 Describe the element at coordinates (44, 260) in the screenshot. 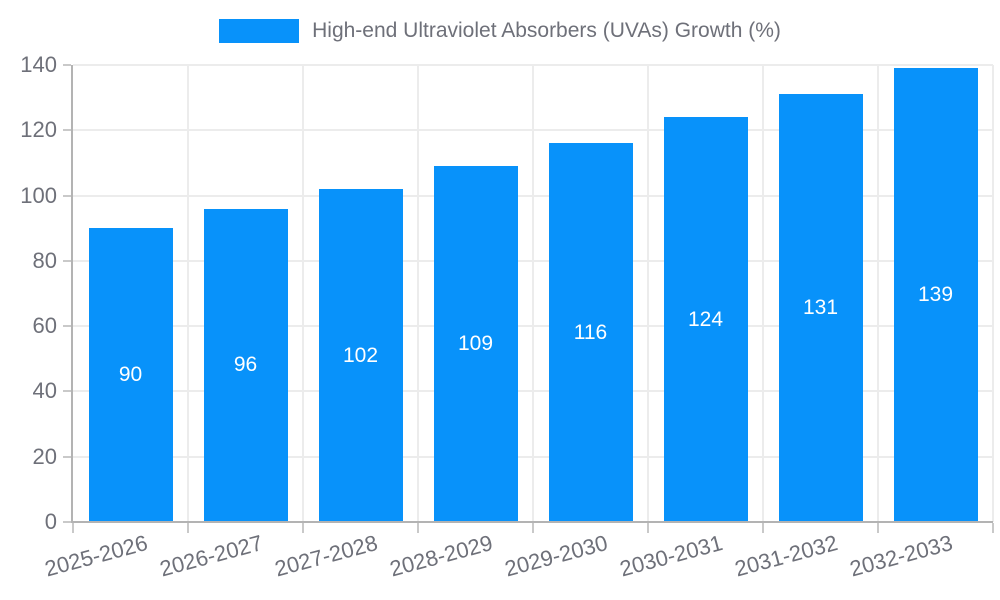

I see `y-tick-label: 80` at that location.